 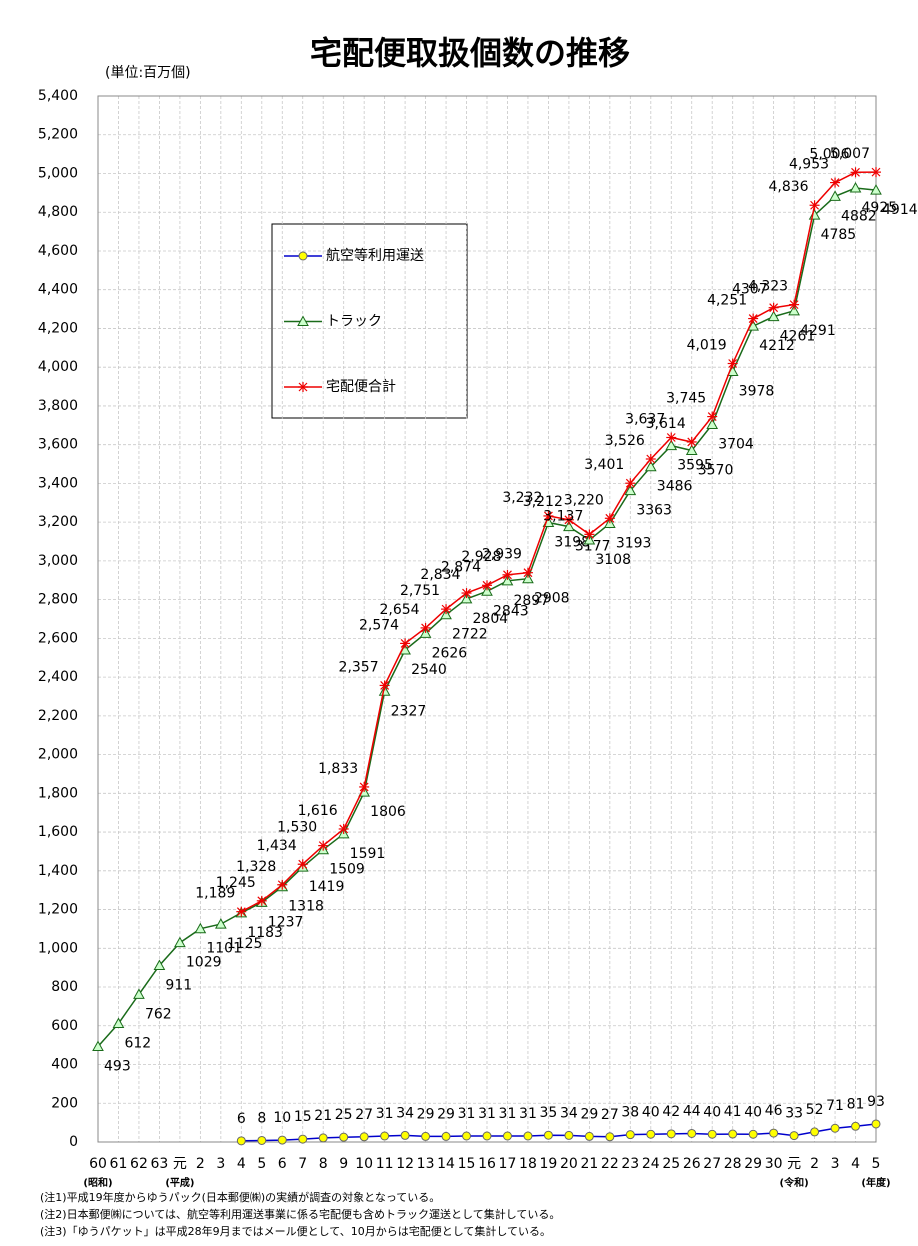 What do you see at coordinates (343, 1164) in the screenshot?
I see `x-tick-label: 9` at bounding box center [343, 1164].